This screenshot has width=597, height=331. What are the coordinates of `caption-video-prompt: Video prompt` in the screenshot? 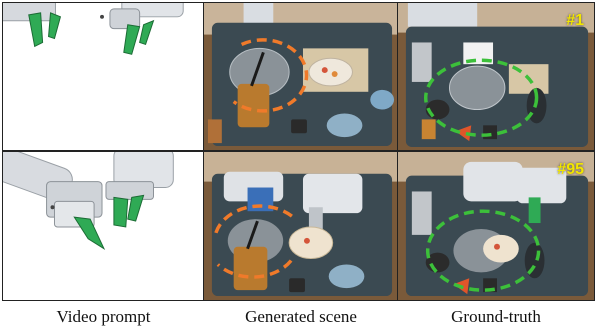 It's located at (103, 316).